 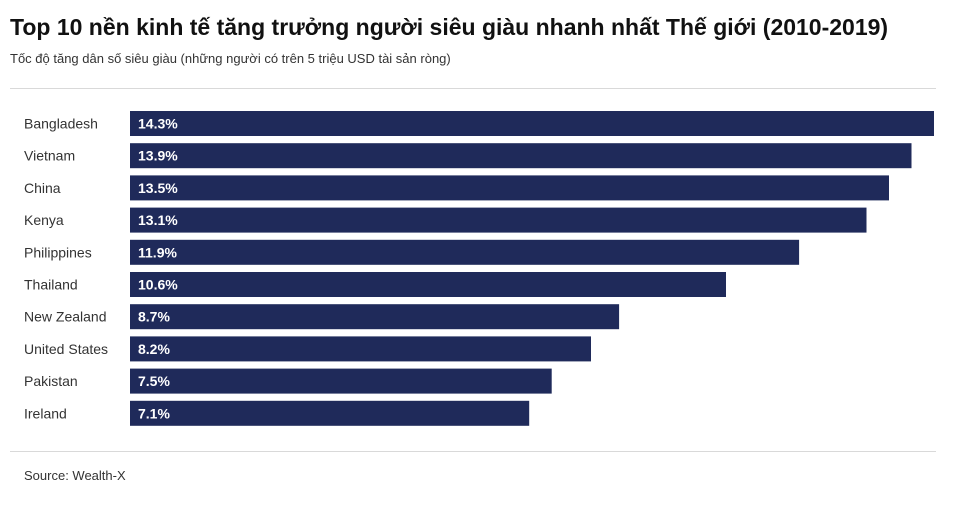 What do you see at coordinates (154, 413) in the screenshot?
I see `value-label: 7.1%` at bounding box center [154, 413].